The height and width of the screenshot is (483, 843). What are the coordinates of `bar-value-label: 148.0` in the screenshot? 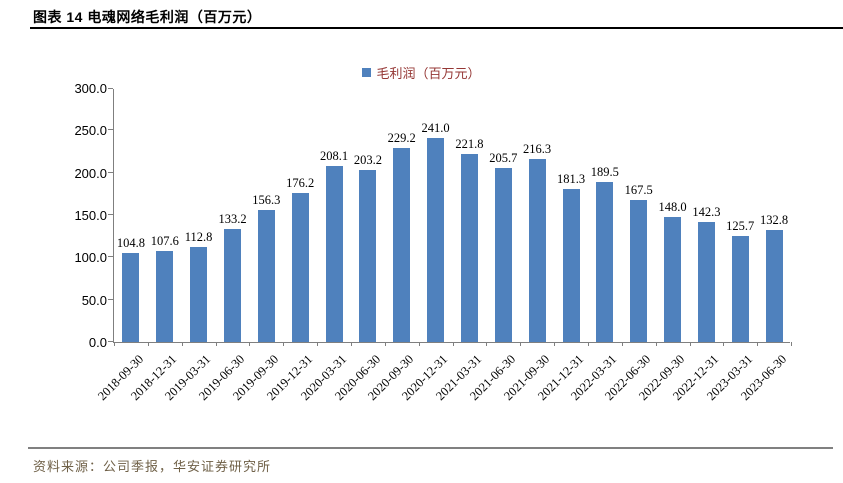 It's located at (672, 206).